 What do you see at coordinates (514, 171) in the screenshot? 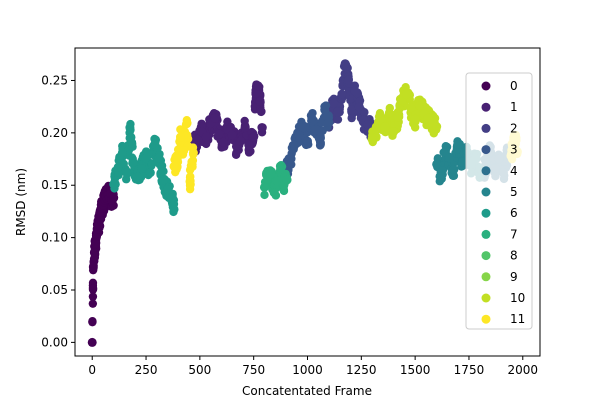
I see `legend-label: 4` at bounding box center [514, 171].